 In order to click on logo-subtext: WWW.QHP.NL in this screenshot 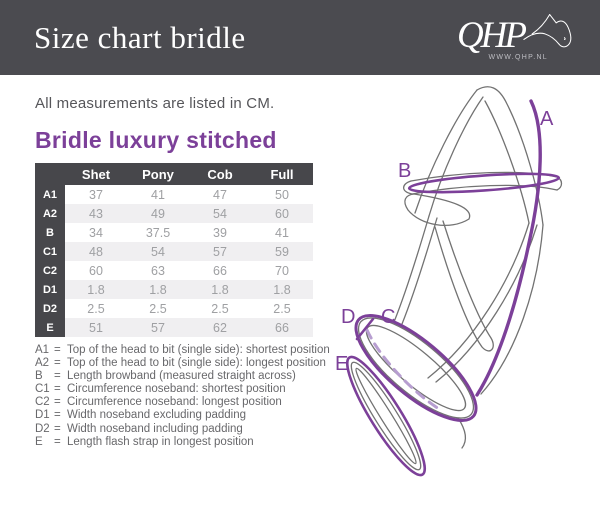, I will do `click(518, 57)`.